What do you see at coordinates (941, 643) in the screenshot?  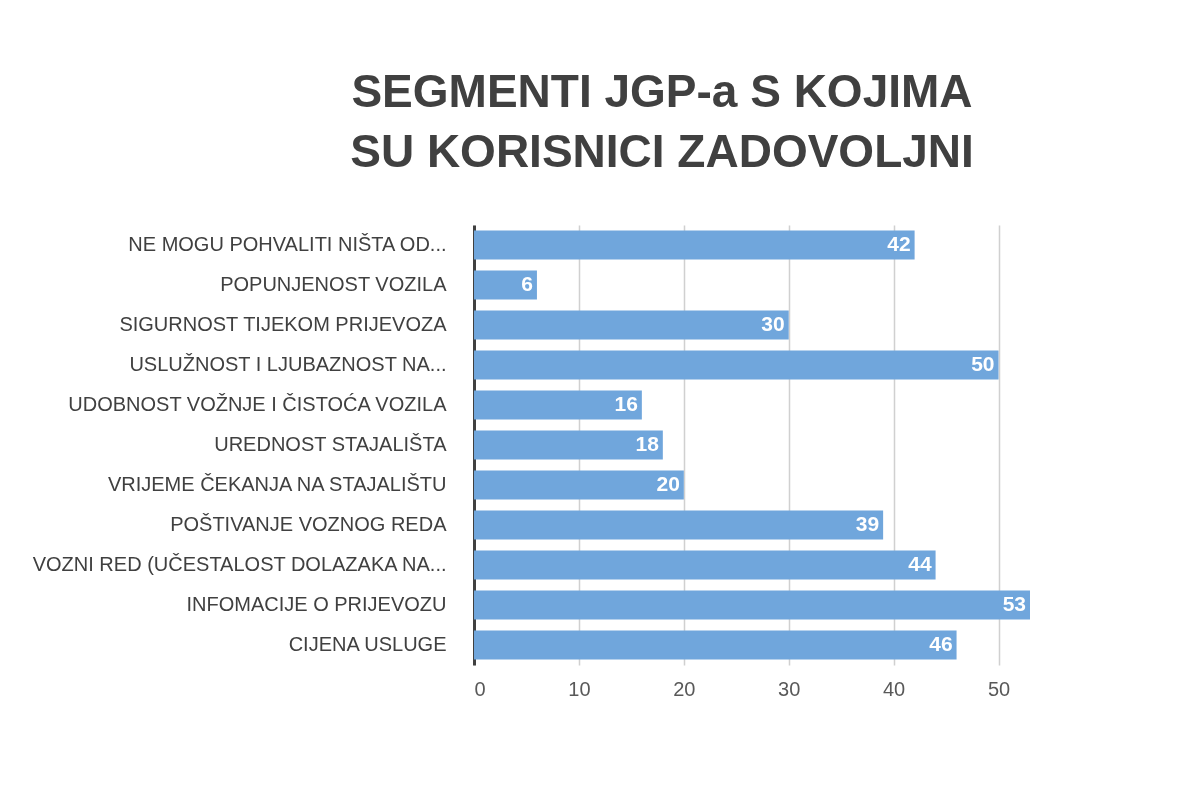 I see `data-label: 46` at bounding box center [941, 643].